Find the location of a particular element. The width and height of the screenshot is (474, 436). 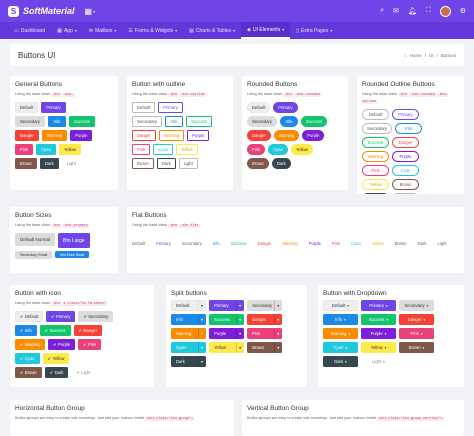

yellow-button: ✔ Yellow is located at coordinates (56, 358).